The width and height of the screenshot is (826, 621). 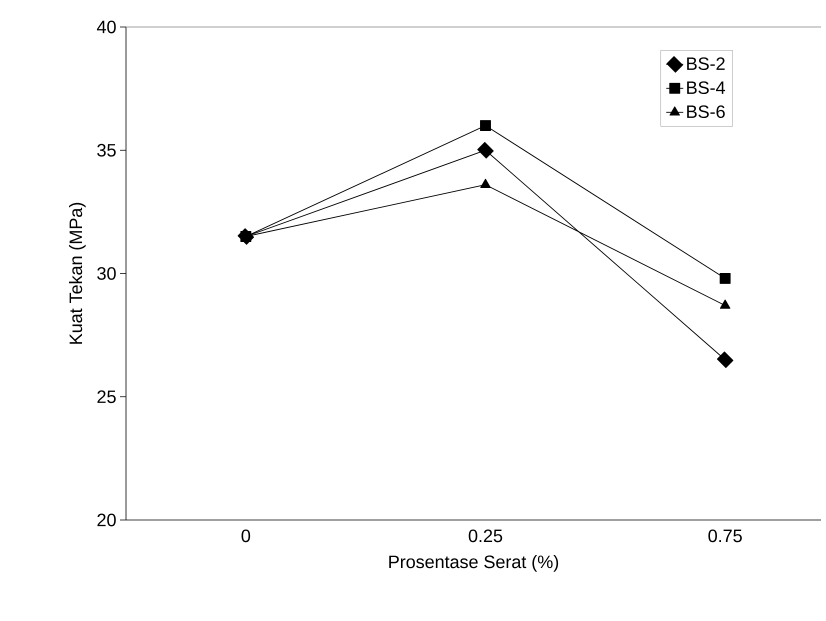 I want to click on legend-label: BS-6, so click(x=706, y=111).